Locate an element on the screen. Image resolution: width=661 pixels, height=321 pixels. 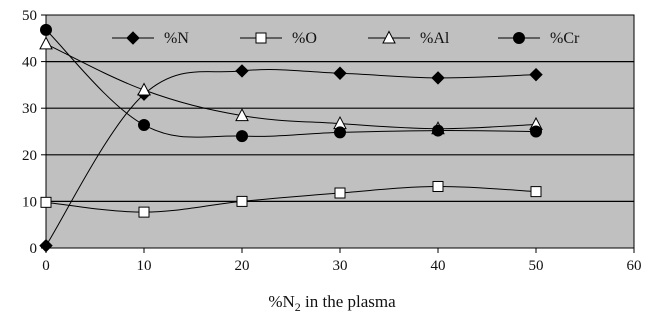
y-tick-label: 30 is located at coordinates (29, 109).